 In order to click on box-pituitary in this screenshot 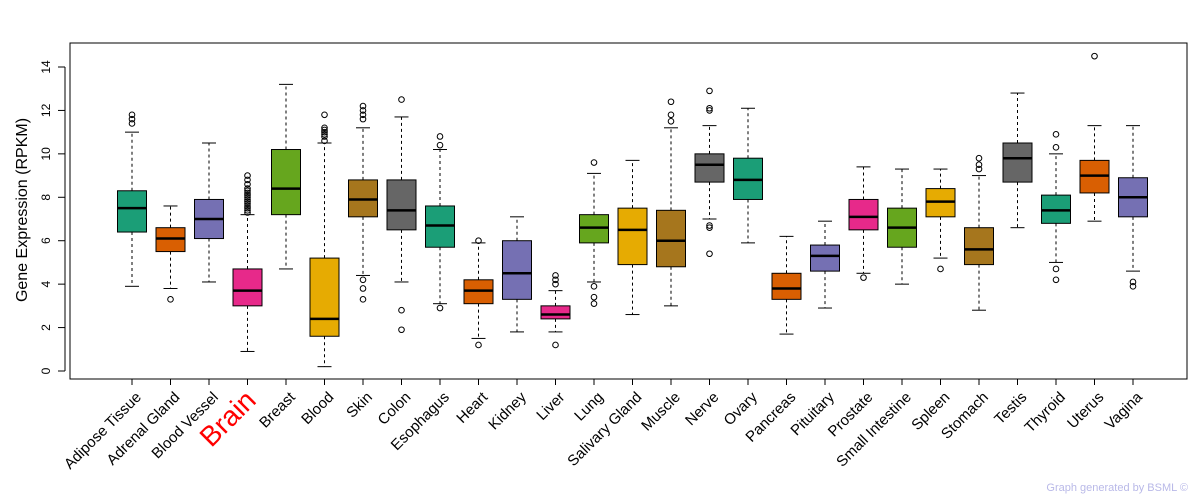, I will do `click(825, 264)`.